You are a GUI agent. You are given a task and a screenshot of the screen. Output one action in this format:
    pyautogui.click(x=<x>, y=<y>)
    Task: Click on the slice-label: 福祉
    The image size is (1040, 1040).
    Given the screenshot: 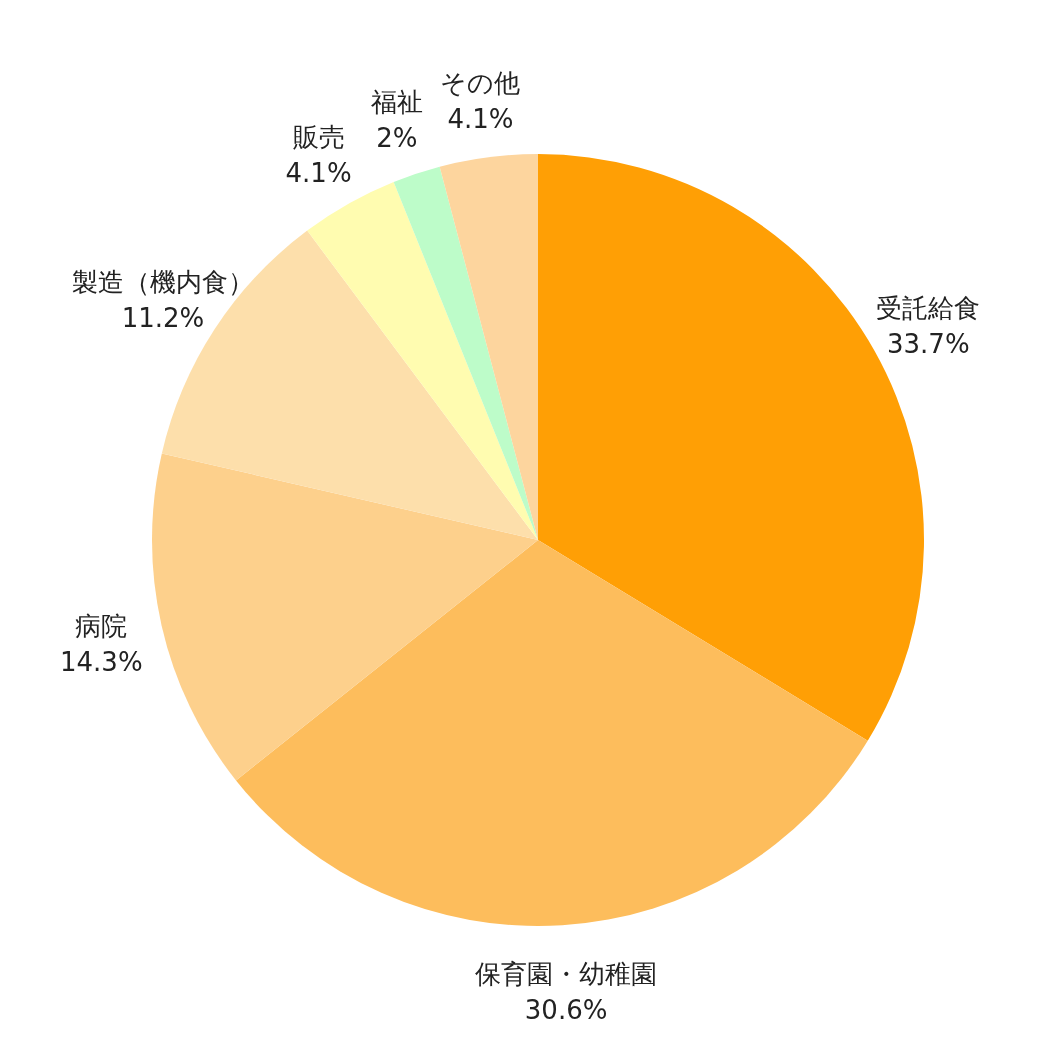 What is the action you would take?
    pyautogui.click(x=396, y=102)
    